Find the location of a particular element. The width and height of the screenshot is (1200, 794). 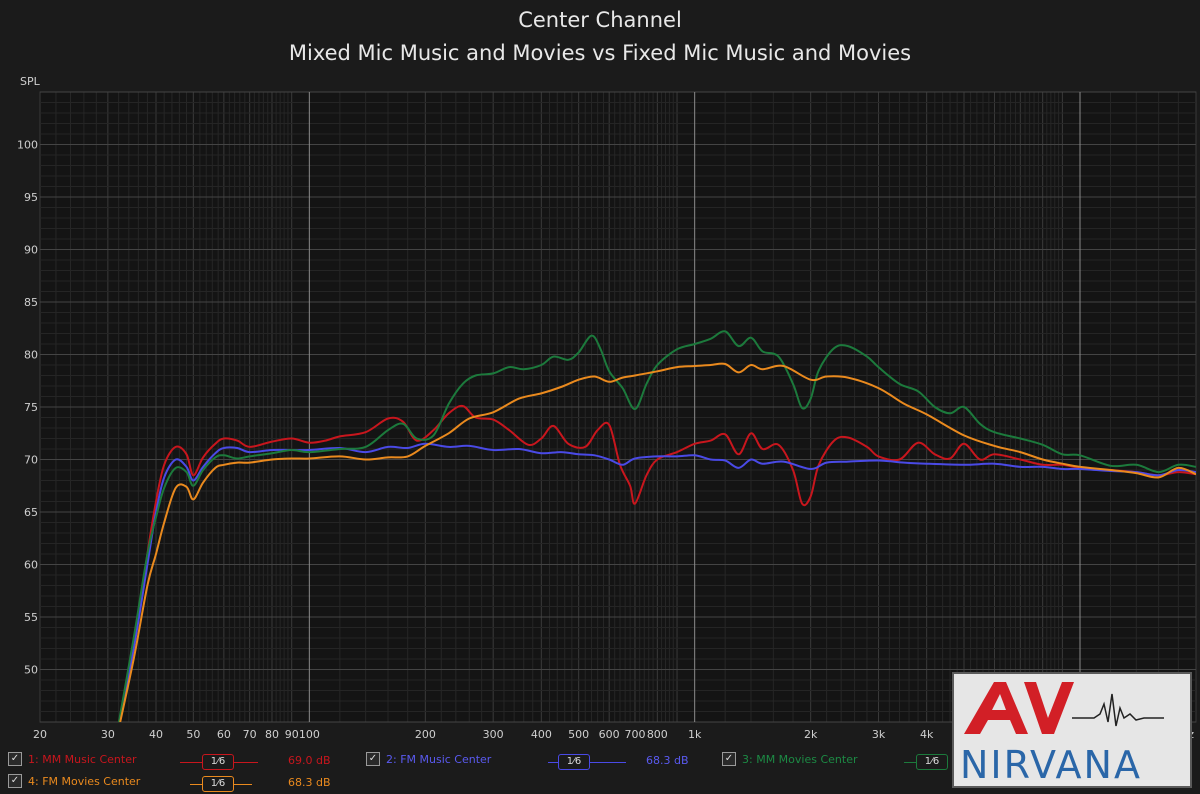

legend-checkbox-4: ✓ is located at coordinates (15, 781).